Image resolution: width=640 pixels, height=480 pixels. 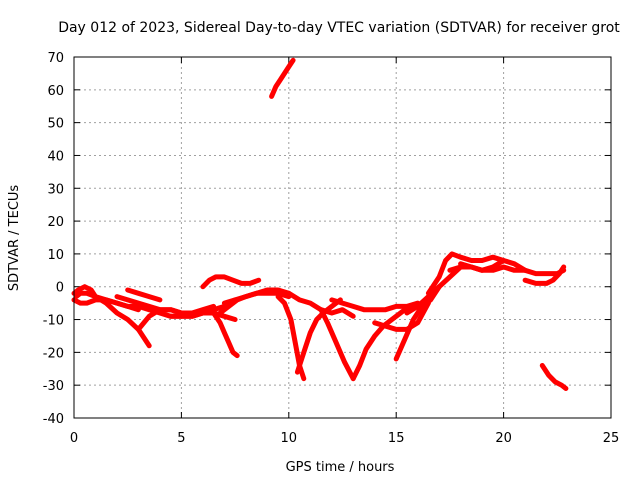 I want to click on series-arc24, so click(x=493, y=265).